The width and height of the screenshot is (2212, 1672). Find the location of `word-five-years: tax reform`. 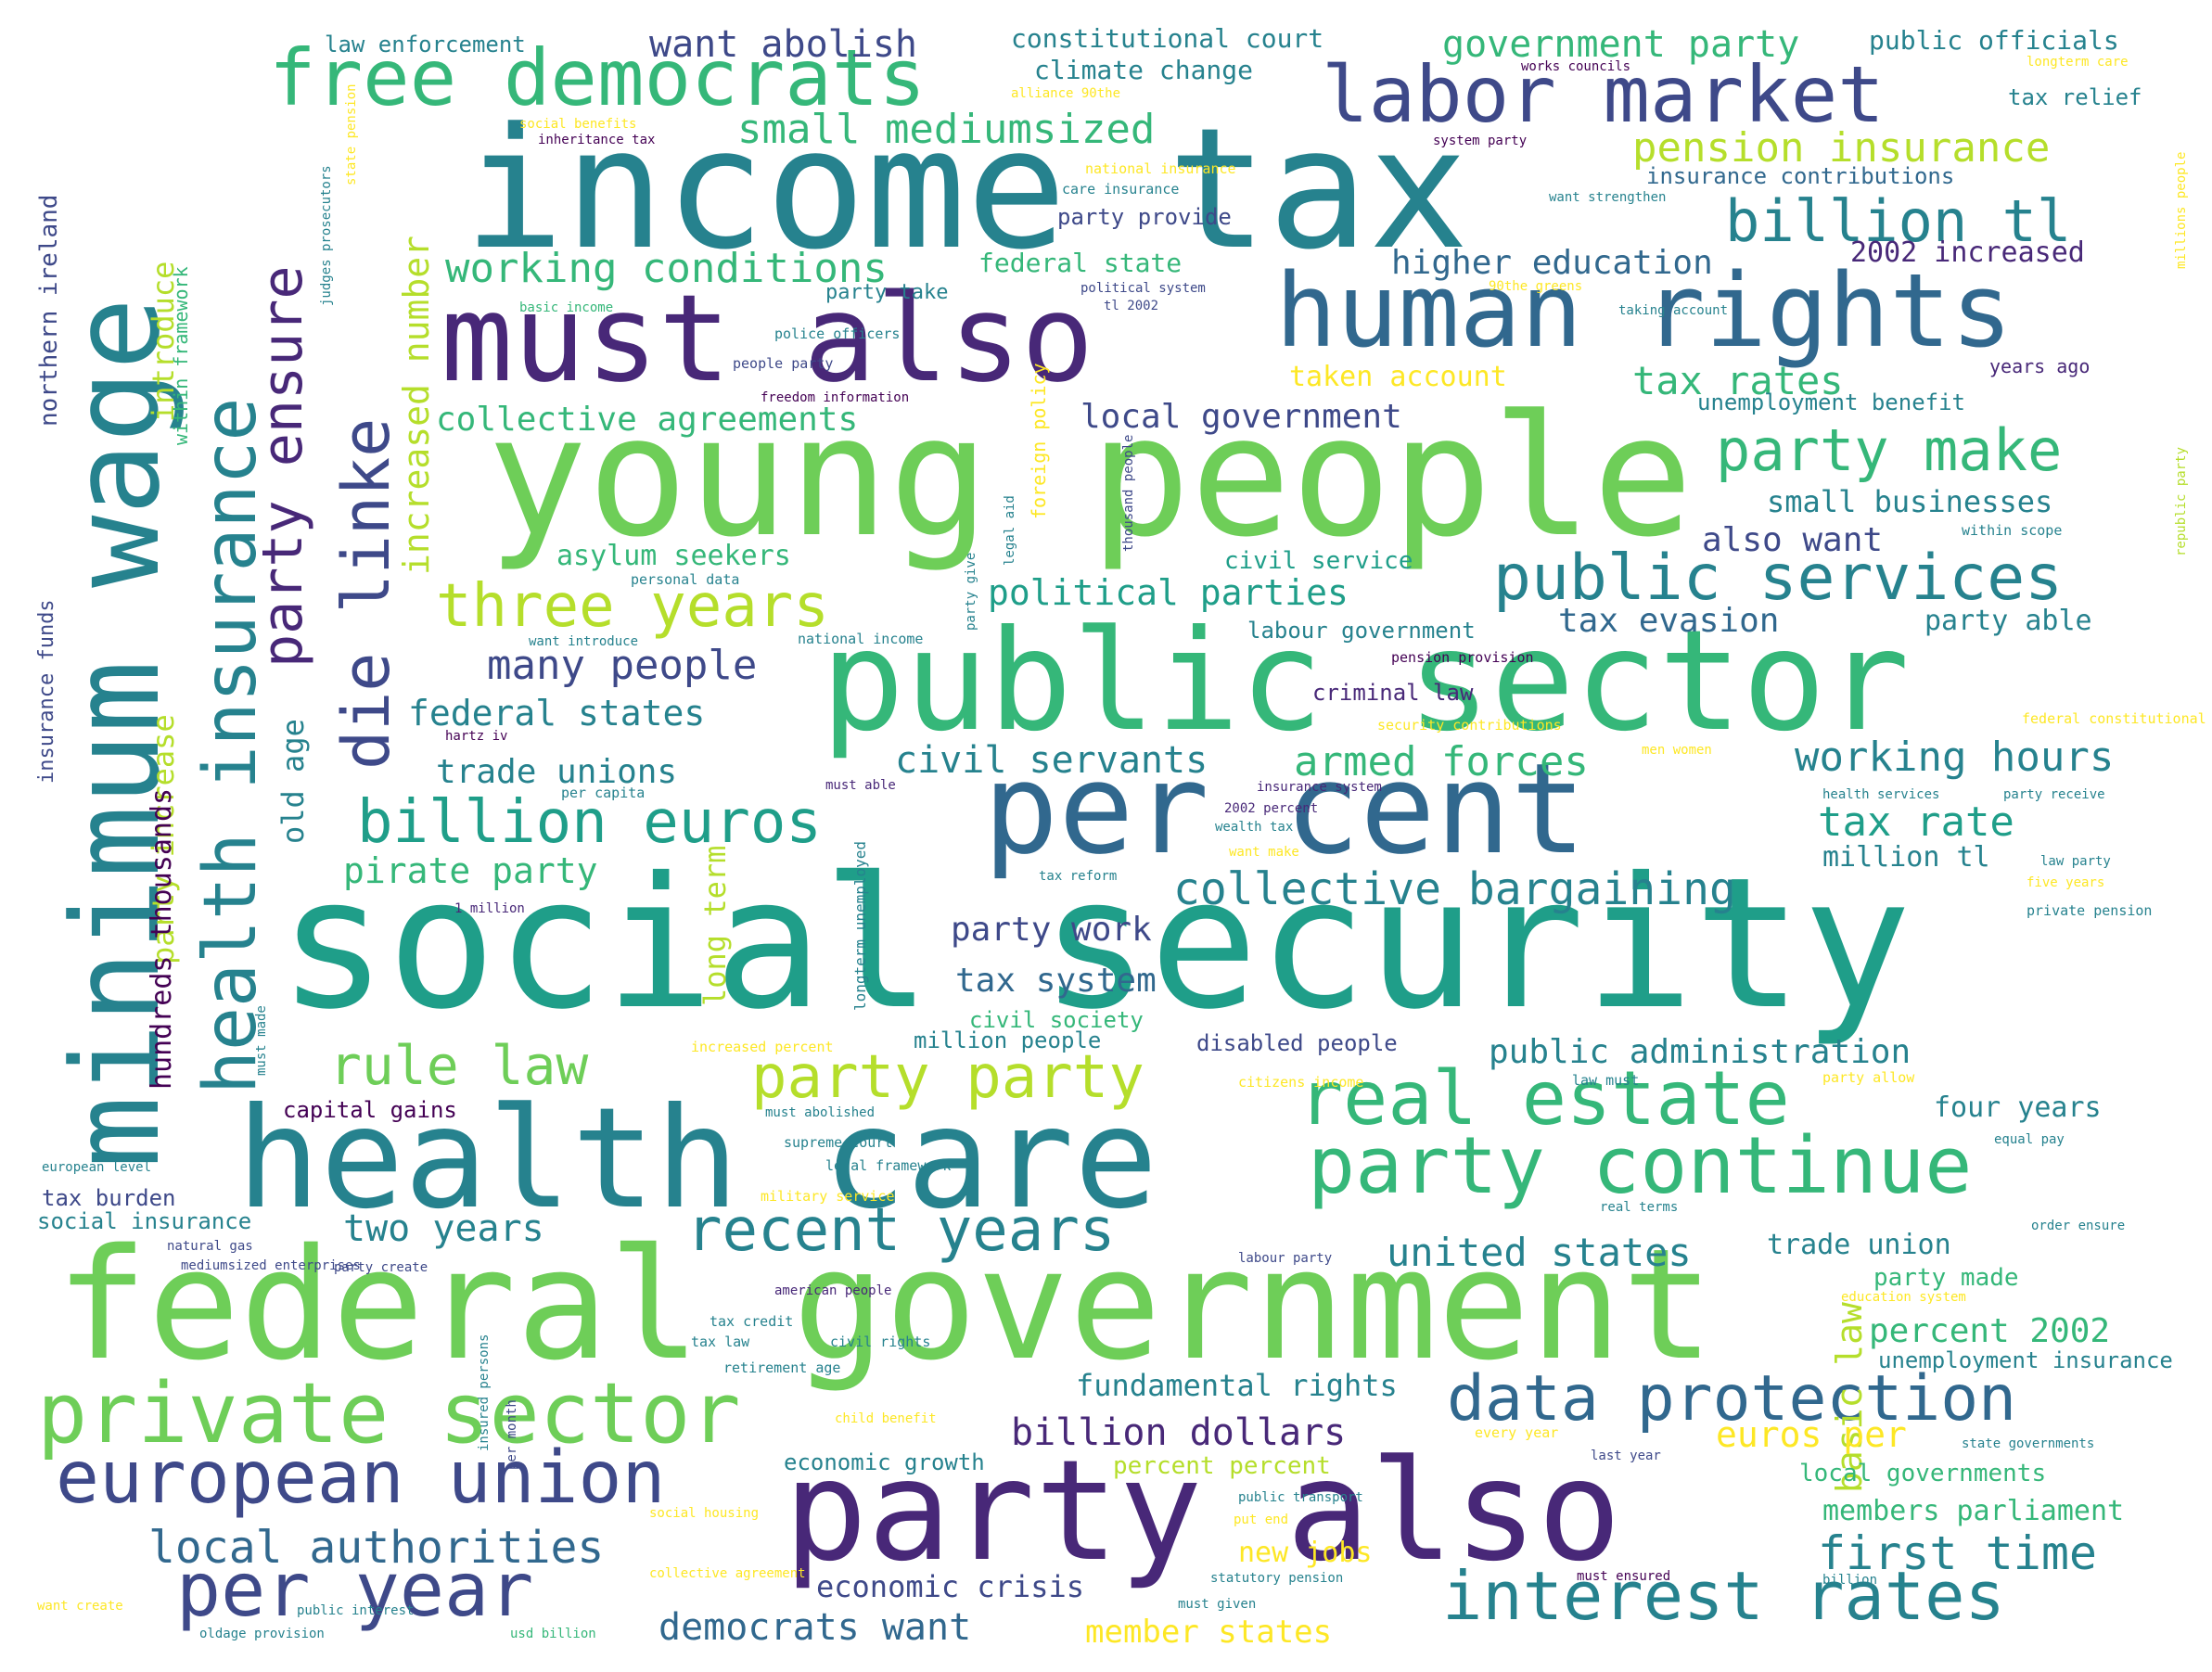

word-five-years: tax reform is located at coordinates (1078, 876).